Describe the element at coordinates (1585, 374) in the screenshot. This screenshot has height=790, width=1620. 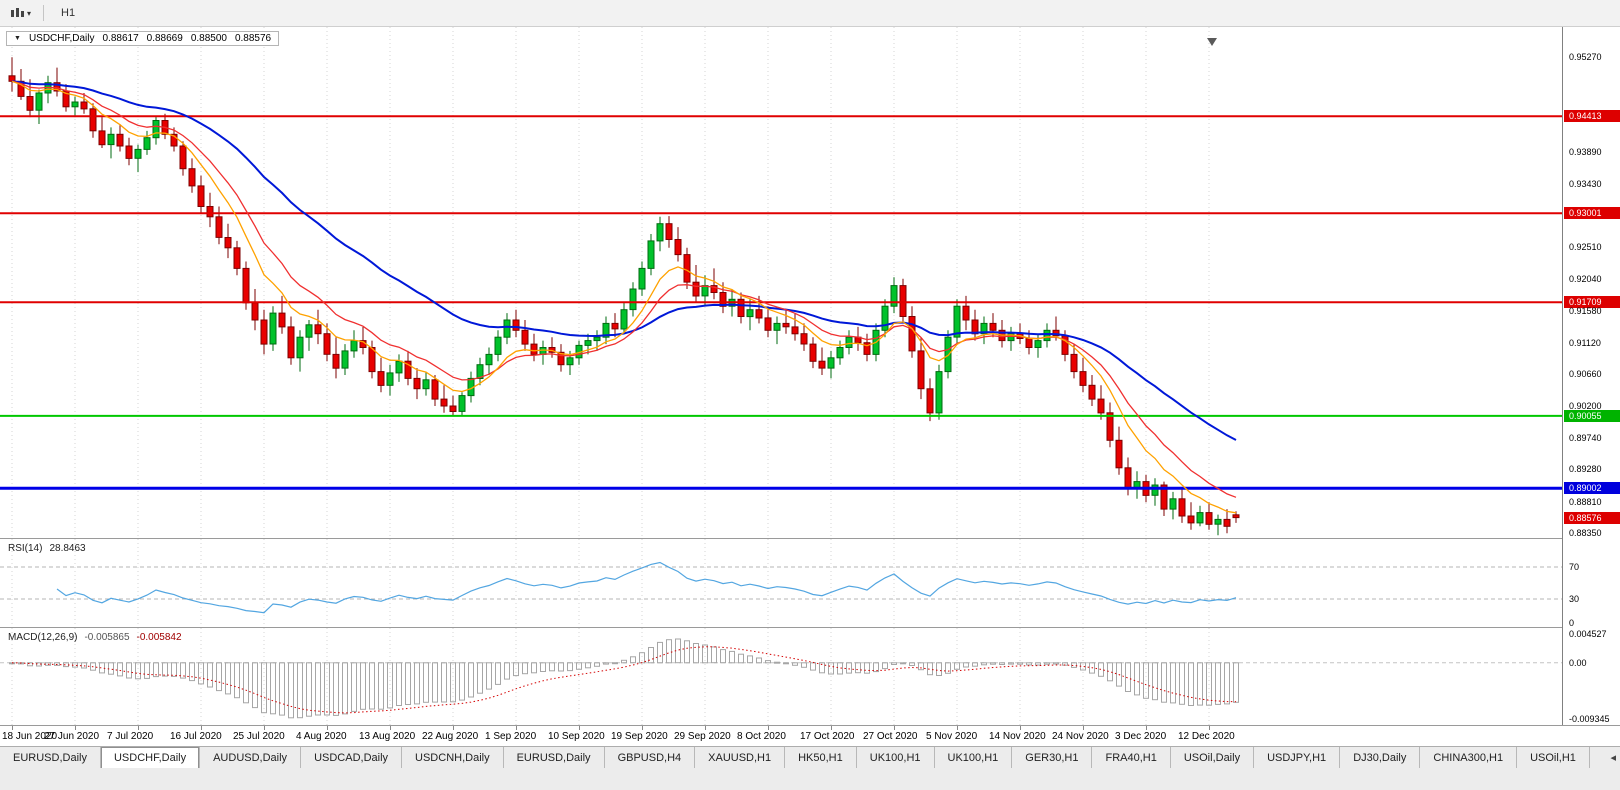
I see `price-scale-label: 0.90660` at that location.